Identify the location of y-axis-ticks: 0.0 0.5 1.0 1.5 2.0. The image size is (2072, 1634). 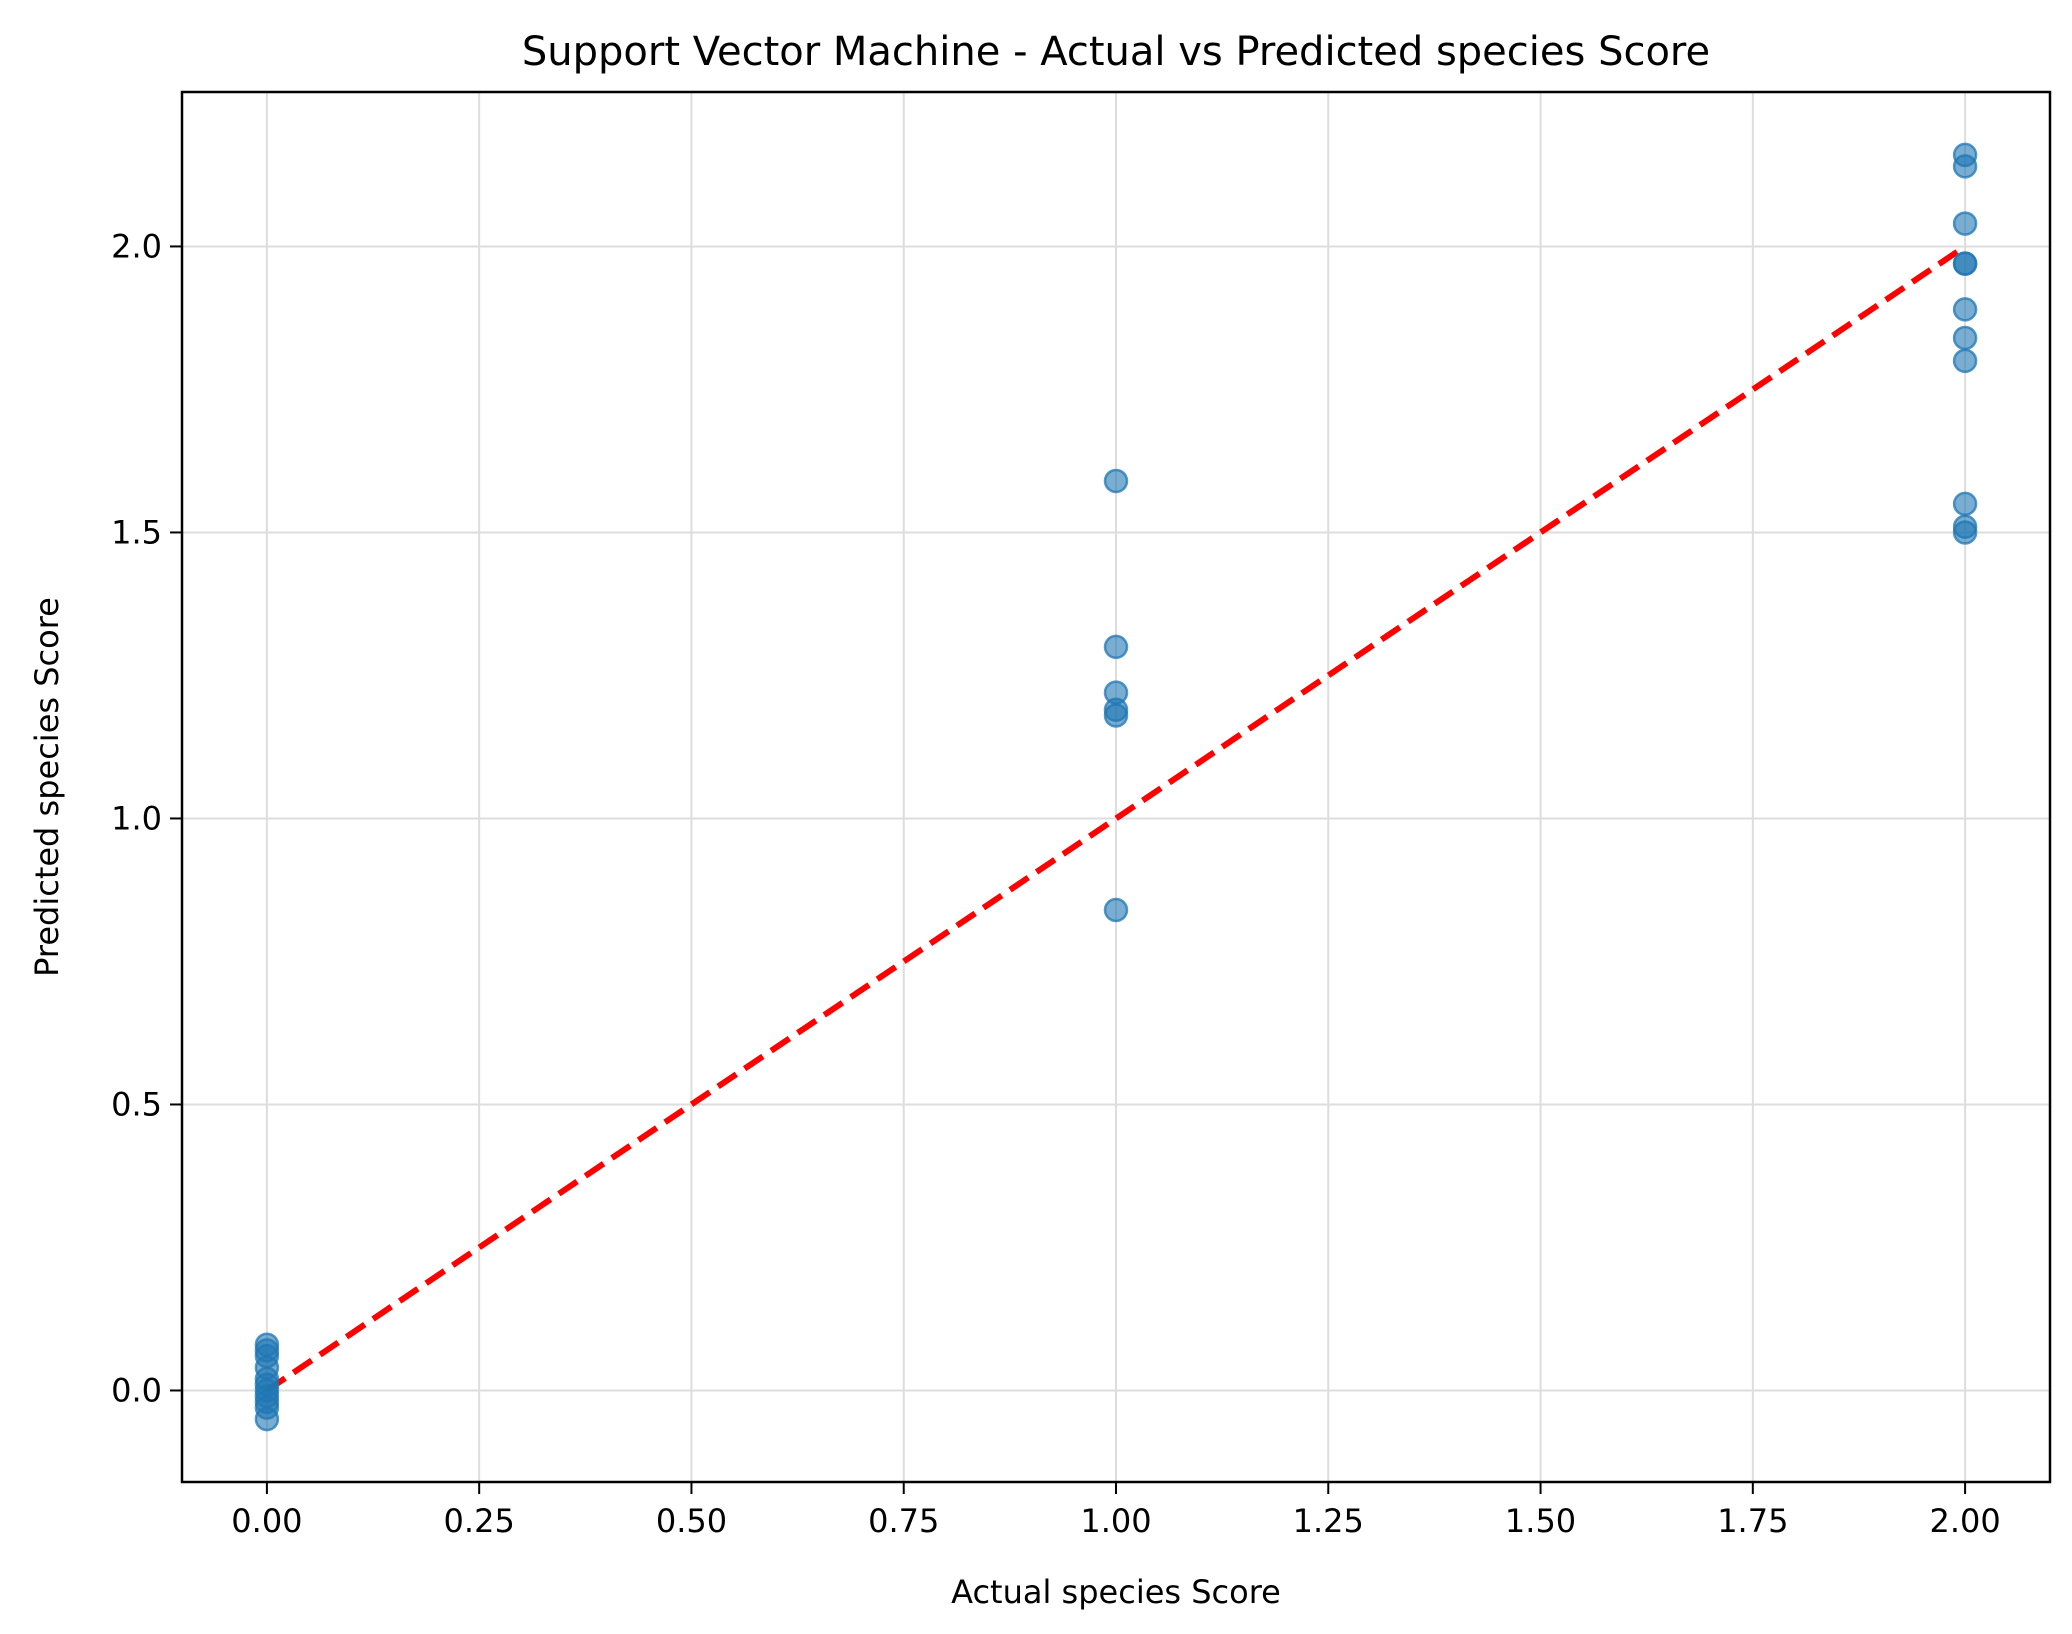
(146, 818).